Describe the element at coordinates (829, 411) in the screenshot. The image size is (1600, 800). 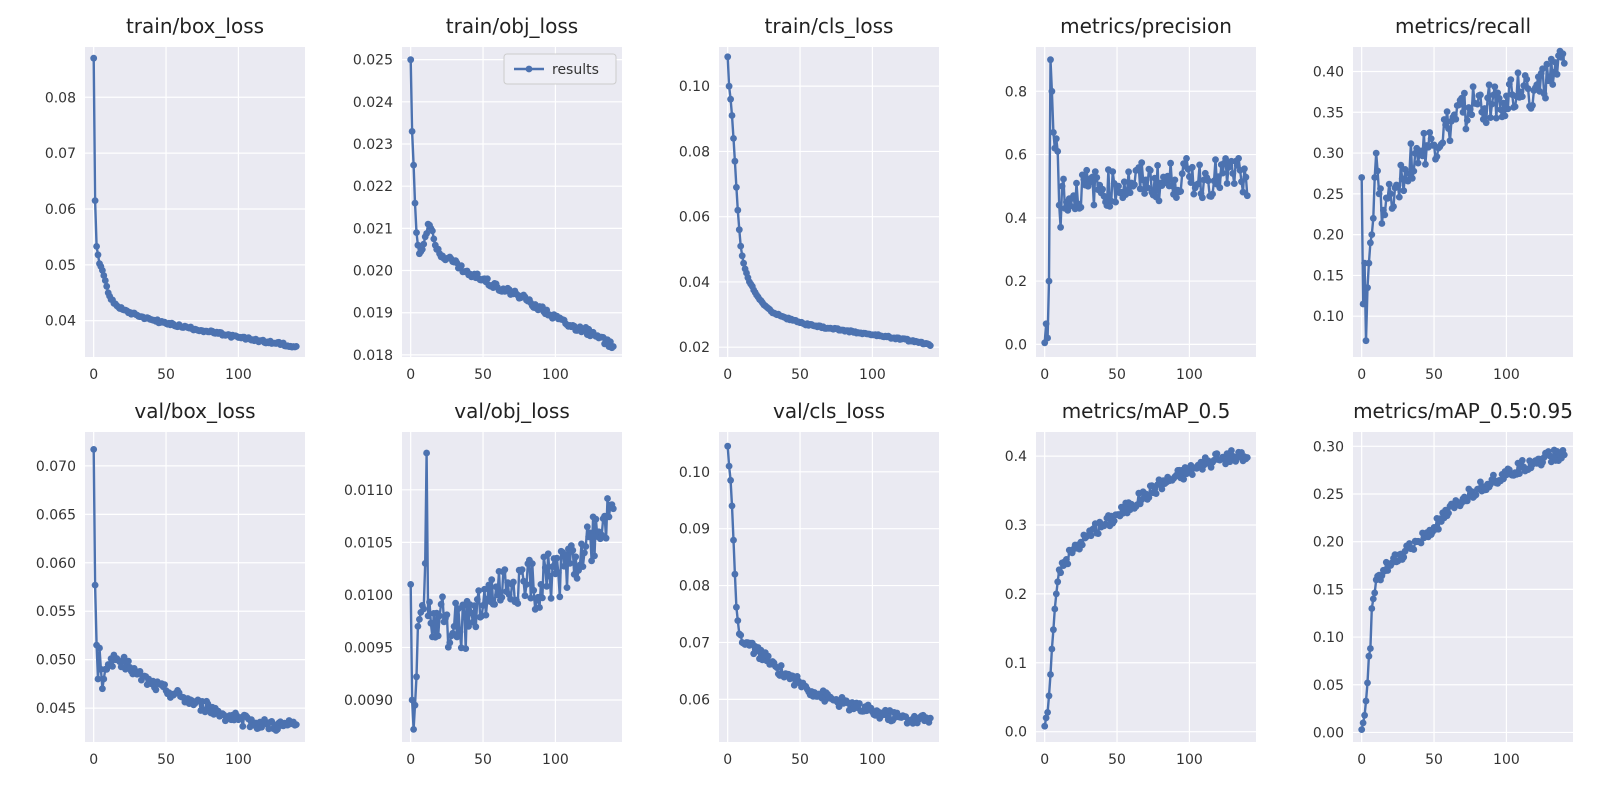
I see `chart-title: val/cls_loss` at that location.